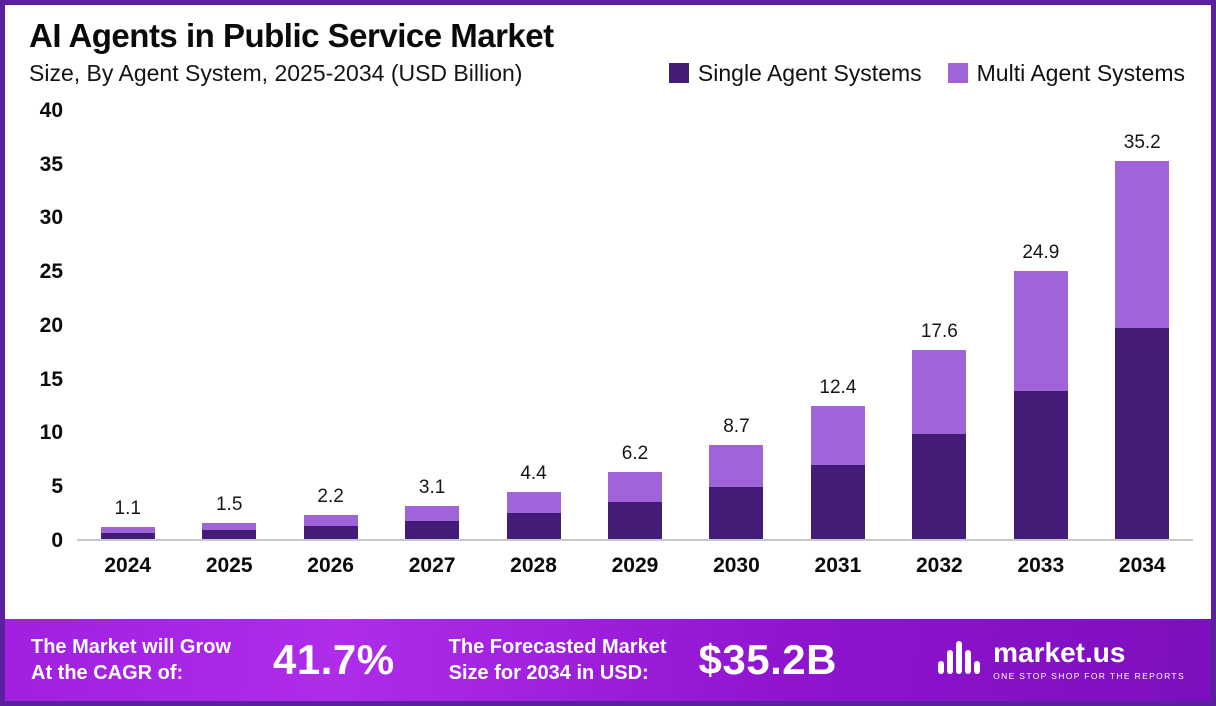 The width and height of the screenshot is (1216, 706). What do you see at coordinates (57, 487) in the screenshot?
I see `y-axis-tick: 5` at bounding box center [57, 487].